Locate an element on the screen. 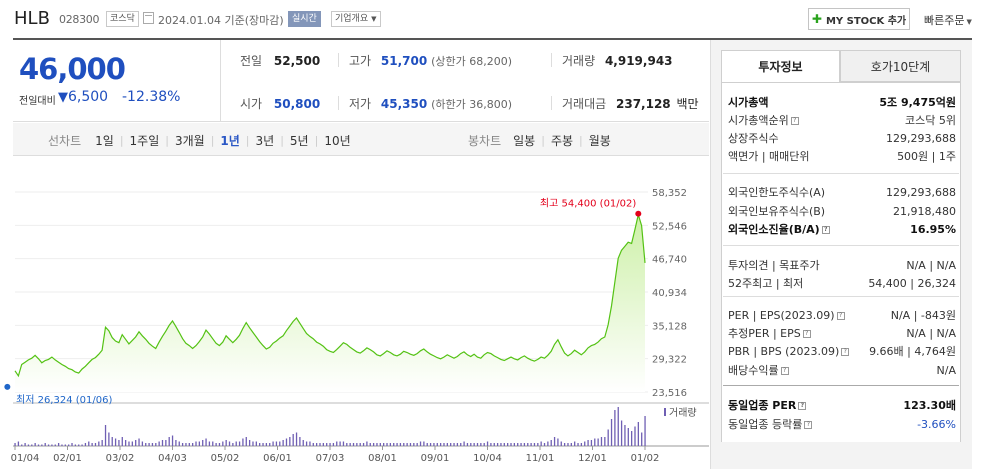 Image resolution: width=985 pixels, height=469 pixels. prev-close: 전일 52,500 is located at coordinates (280, 60).